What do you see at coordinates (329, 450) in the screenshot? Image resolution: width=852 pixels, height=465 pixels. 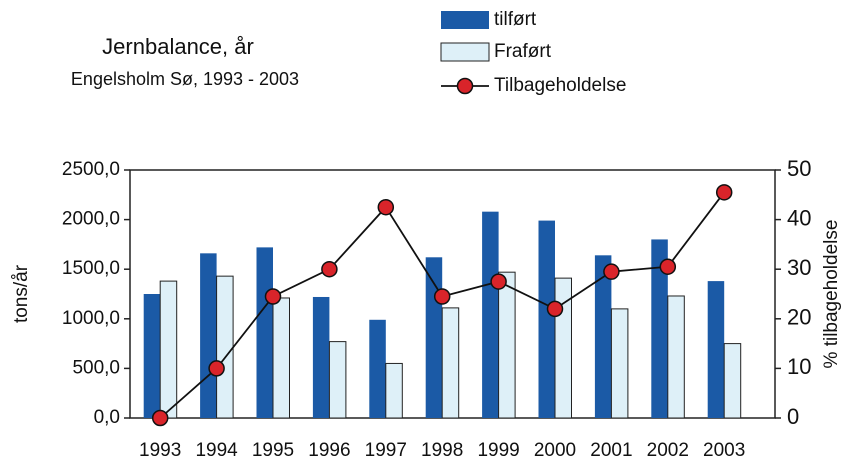 I see `x-tick-label: 1996` at bounding box center [329, 450].